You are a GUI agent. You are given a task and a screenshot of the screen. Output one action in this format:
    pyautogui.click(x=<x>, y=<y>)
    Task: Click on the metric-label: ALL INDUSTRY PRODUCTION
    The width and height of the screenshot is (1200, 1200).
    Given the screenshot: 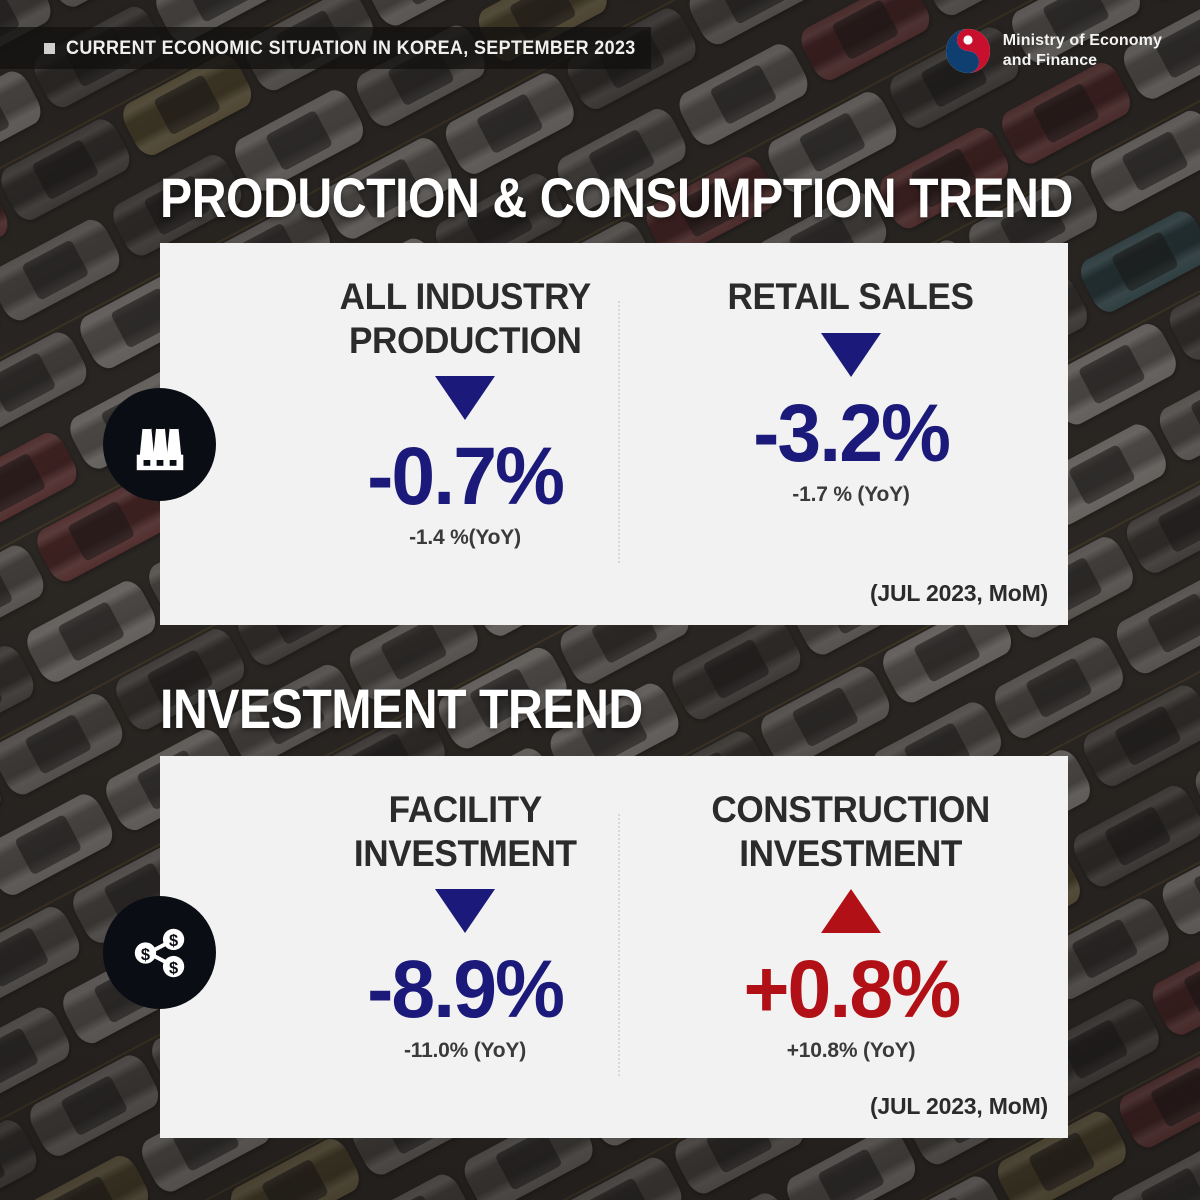 What is the action you would take?
    pyautogui.click(x=465, y=318)
    